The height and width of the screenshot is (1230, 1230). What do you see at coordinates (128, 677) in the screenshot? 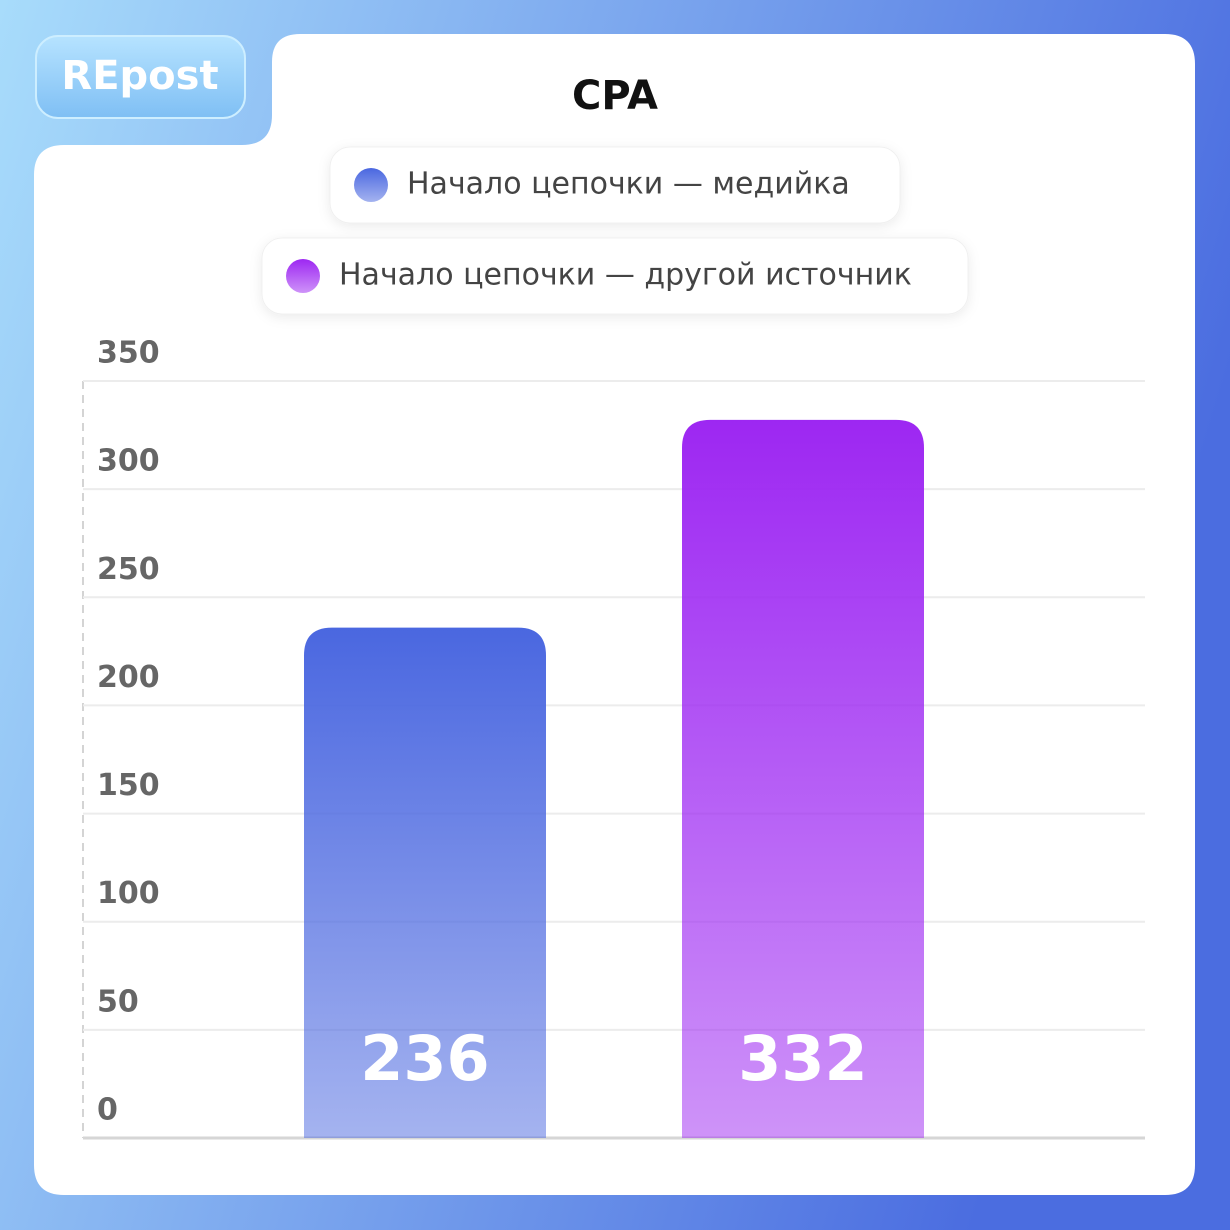
I see `y-tick-label: 200` at bounding box center [128, 677].